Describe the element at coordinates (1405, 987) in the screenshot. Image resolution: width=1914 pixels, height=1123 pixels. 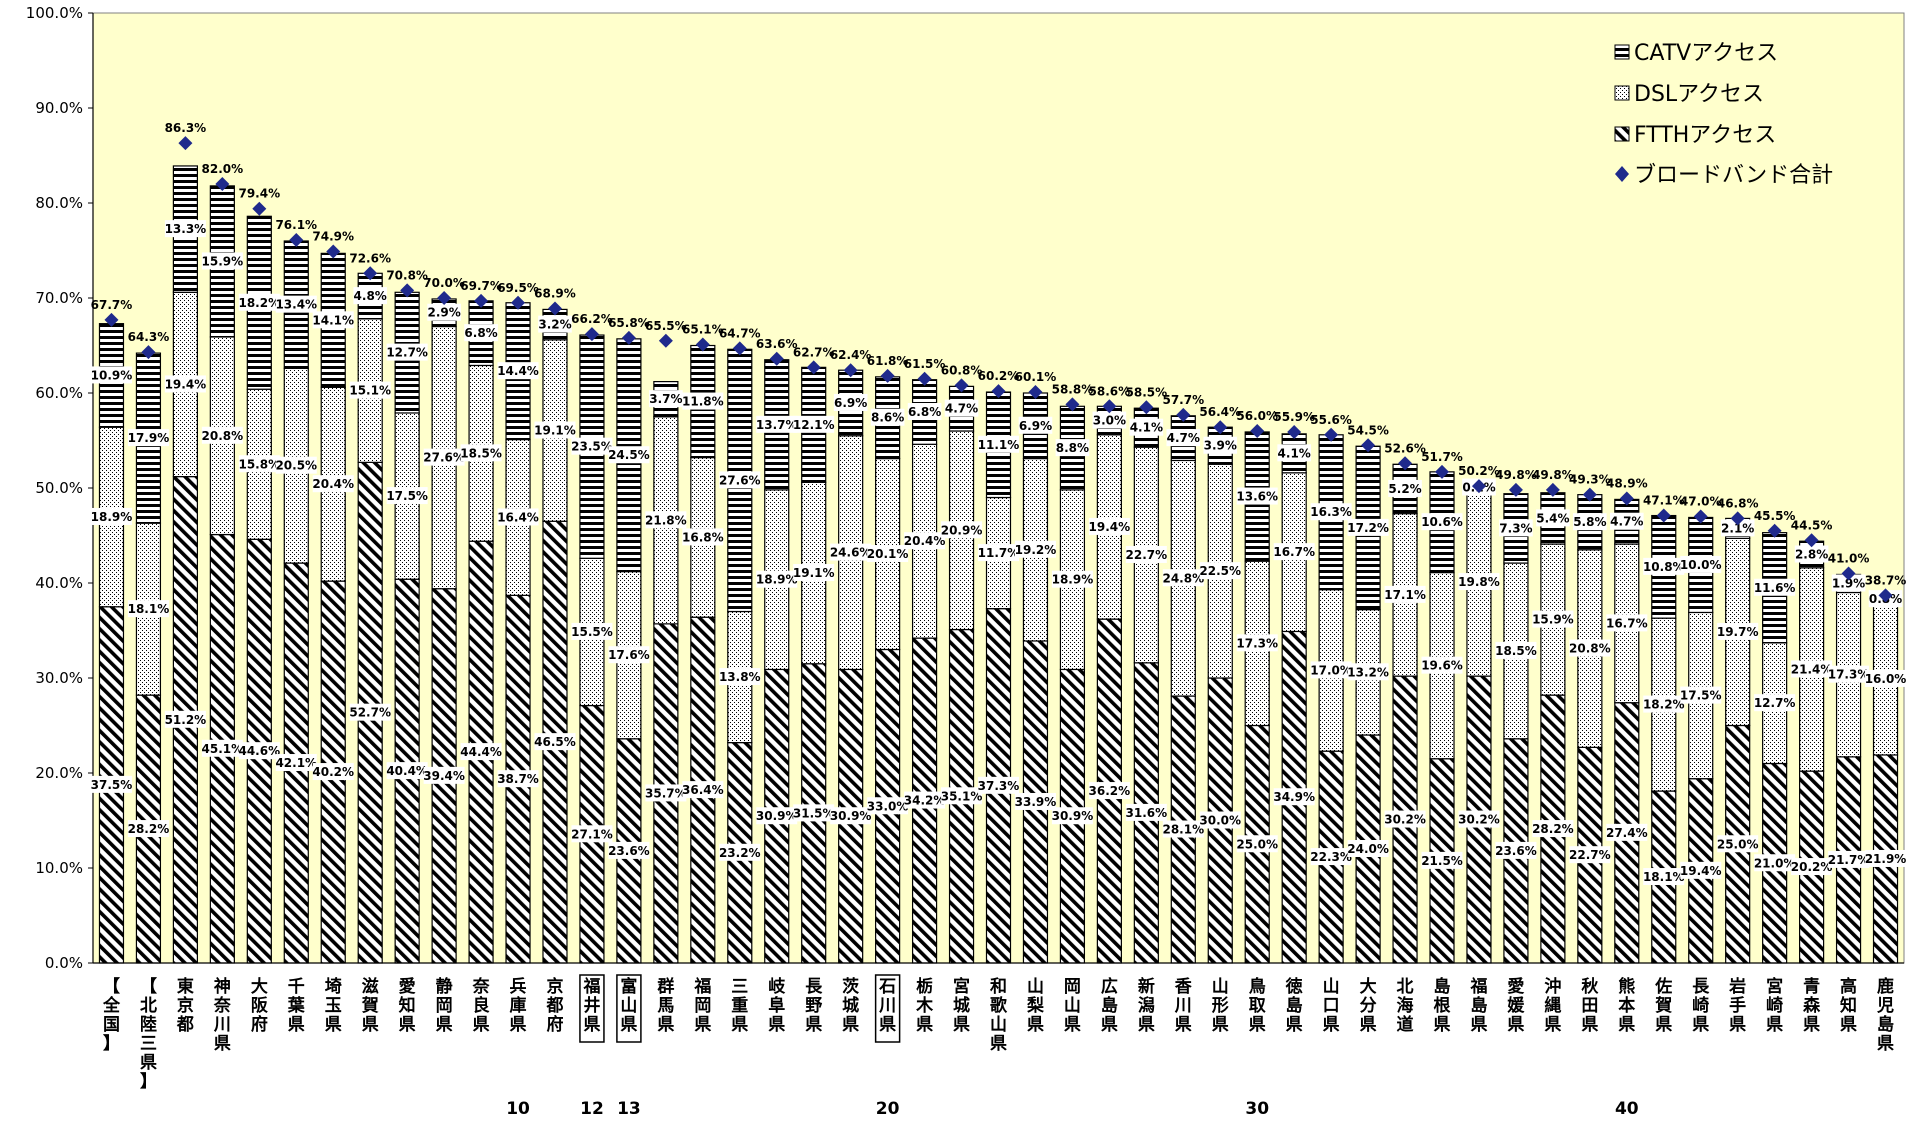
I see `x-category-char: 北` at that location.